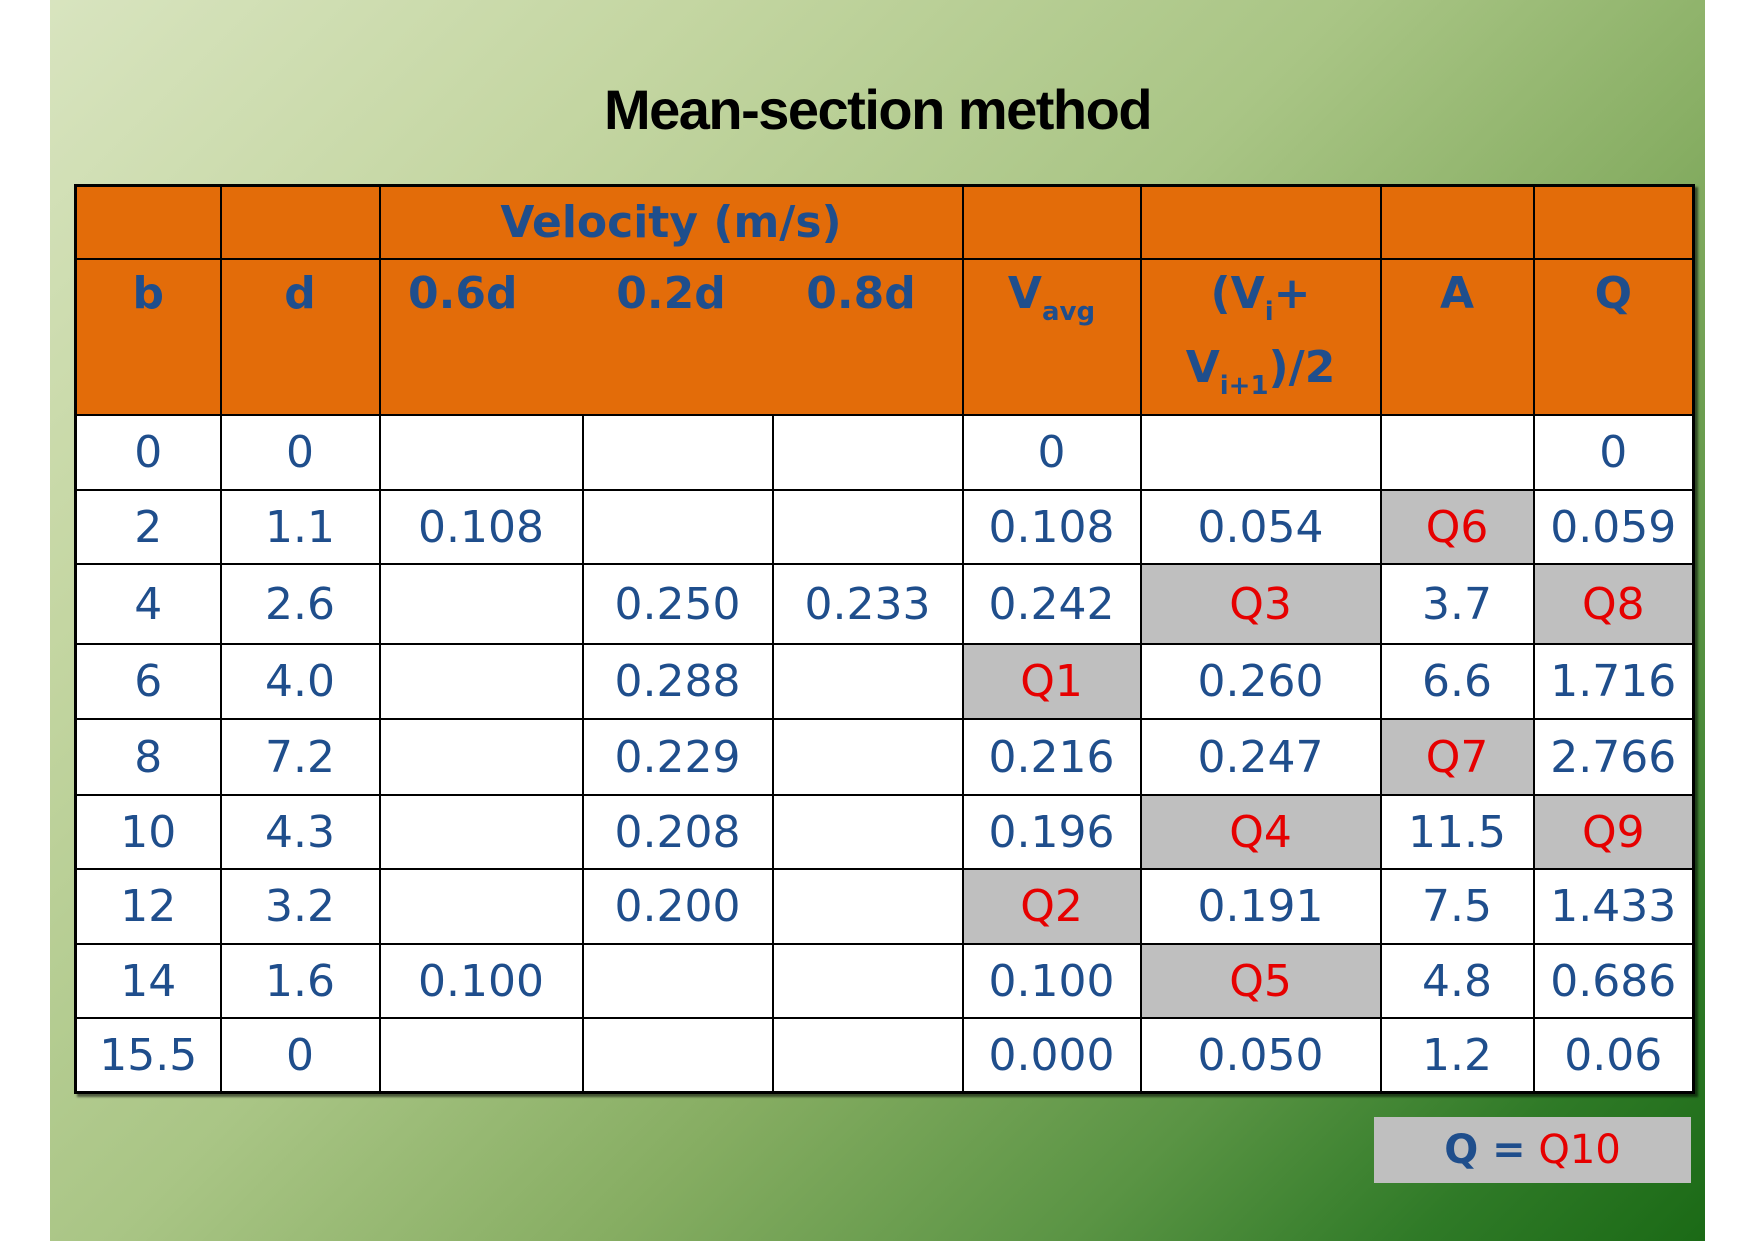 Image resolution: width=1755 pixels, height=1241 pixels. I want to click on cell-a: 7.5, so click(1457, 906).